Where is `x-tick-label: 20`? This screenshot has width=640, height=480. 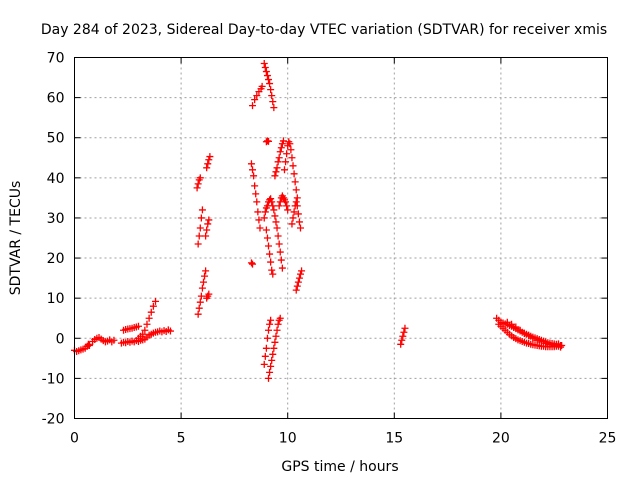
x-tick-label: 20 is located at coordinates (501, 439).